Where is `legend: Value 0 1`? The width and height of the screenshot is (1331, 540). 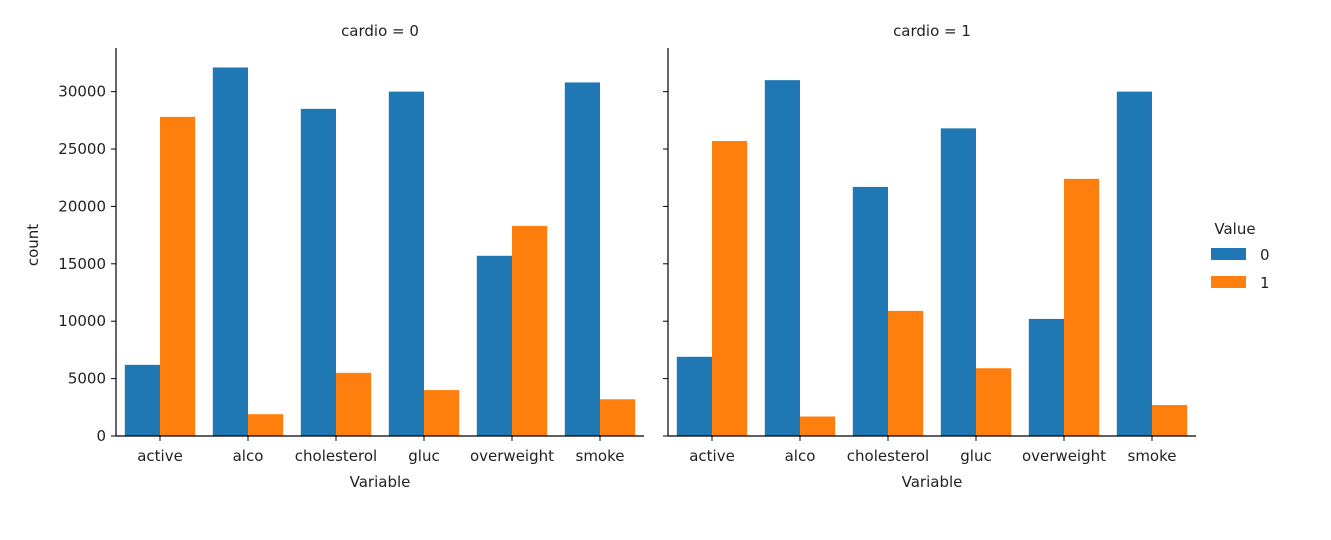 legend: Value 0 1 is located at coordinates (1240, 256).